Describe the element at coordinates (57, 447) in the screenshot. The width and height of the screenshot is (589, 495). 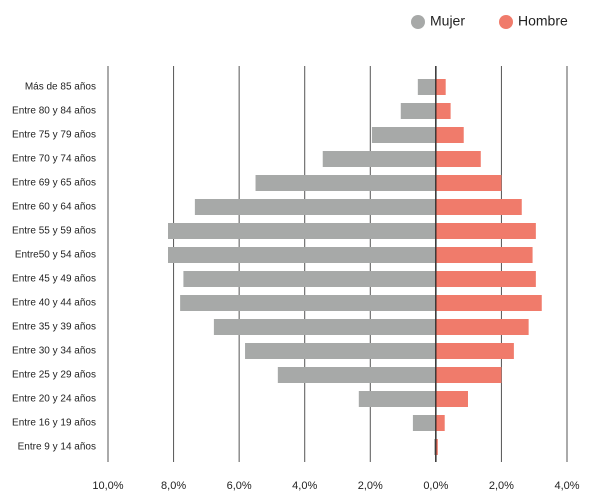
I see `y-tick-label: Entre 9 y 14 años` at that location.